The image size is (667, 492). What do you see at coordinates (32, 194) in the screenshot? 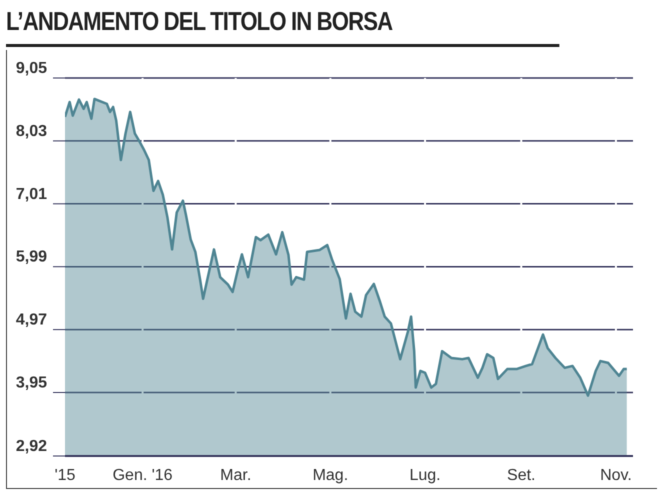
I see `y-tick-label: 7,01` at bounding box center [32, 194].